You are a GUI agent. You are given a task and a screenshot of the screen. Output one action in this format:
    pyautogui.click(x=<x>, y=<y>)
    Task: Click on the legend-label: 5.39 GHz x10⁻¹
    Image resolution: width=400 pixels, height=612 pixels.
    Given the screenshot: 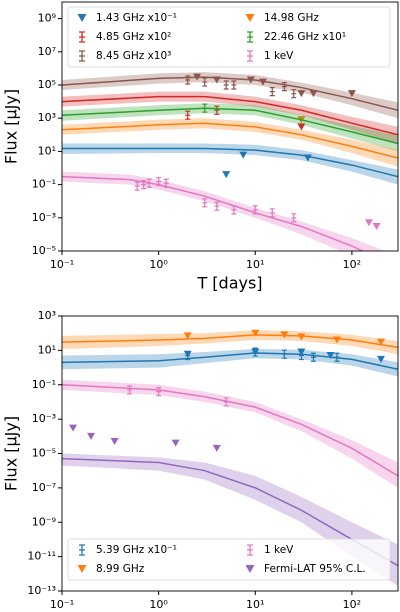 What is the action you would take?
    pyautogui.click(x=136, y=550)
    